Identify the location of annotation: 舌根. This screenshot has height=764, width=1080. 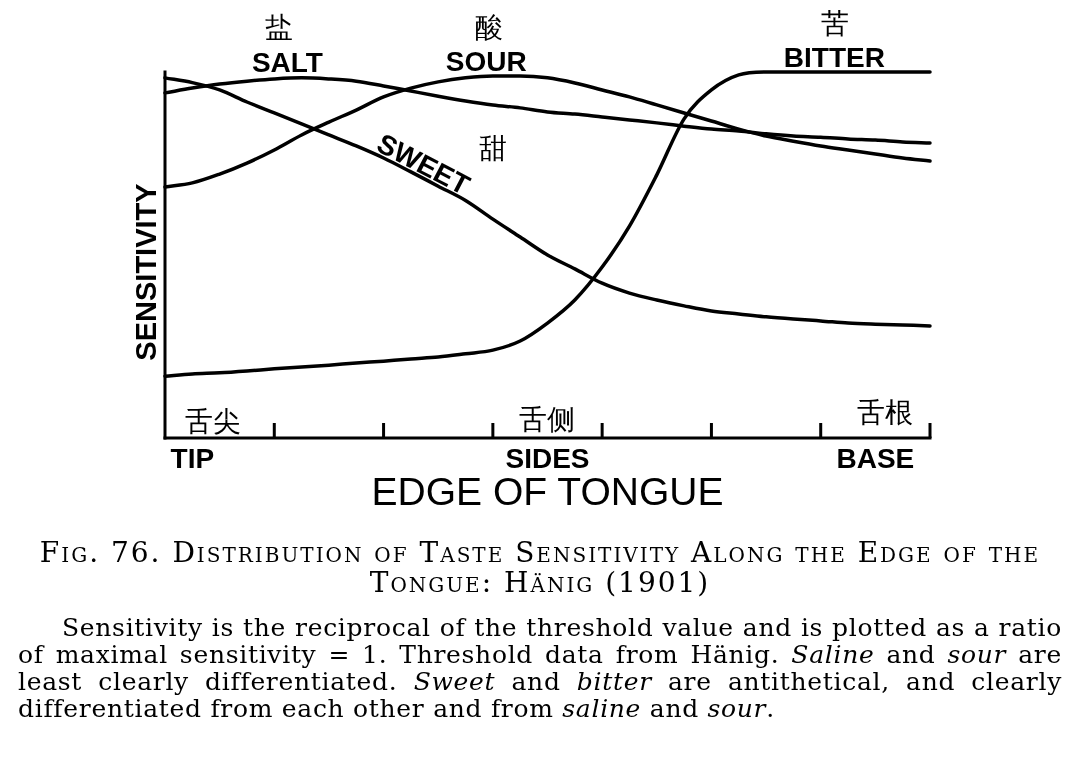
(885, 412).